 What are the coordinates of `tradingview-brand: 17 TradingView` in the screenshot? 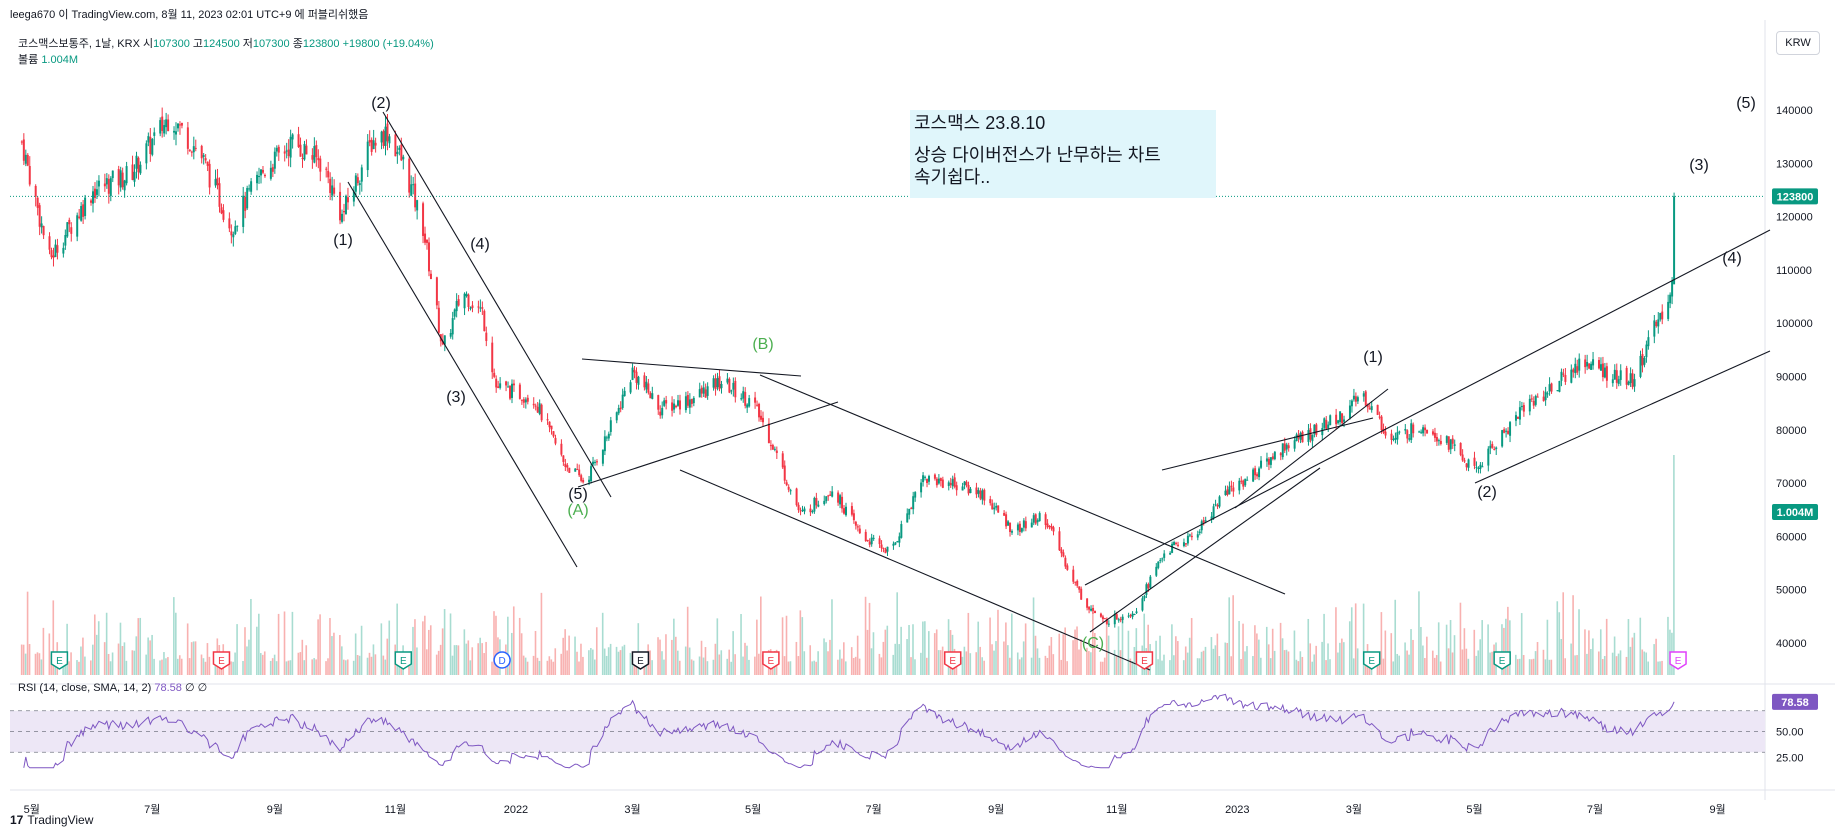 It's located at (51, 820).